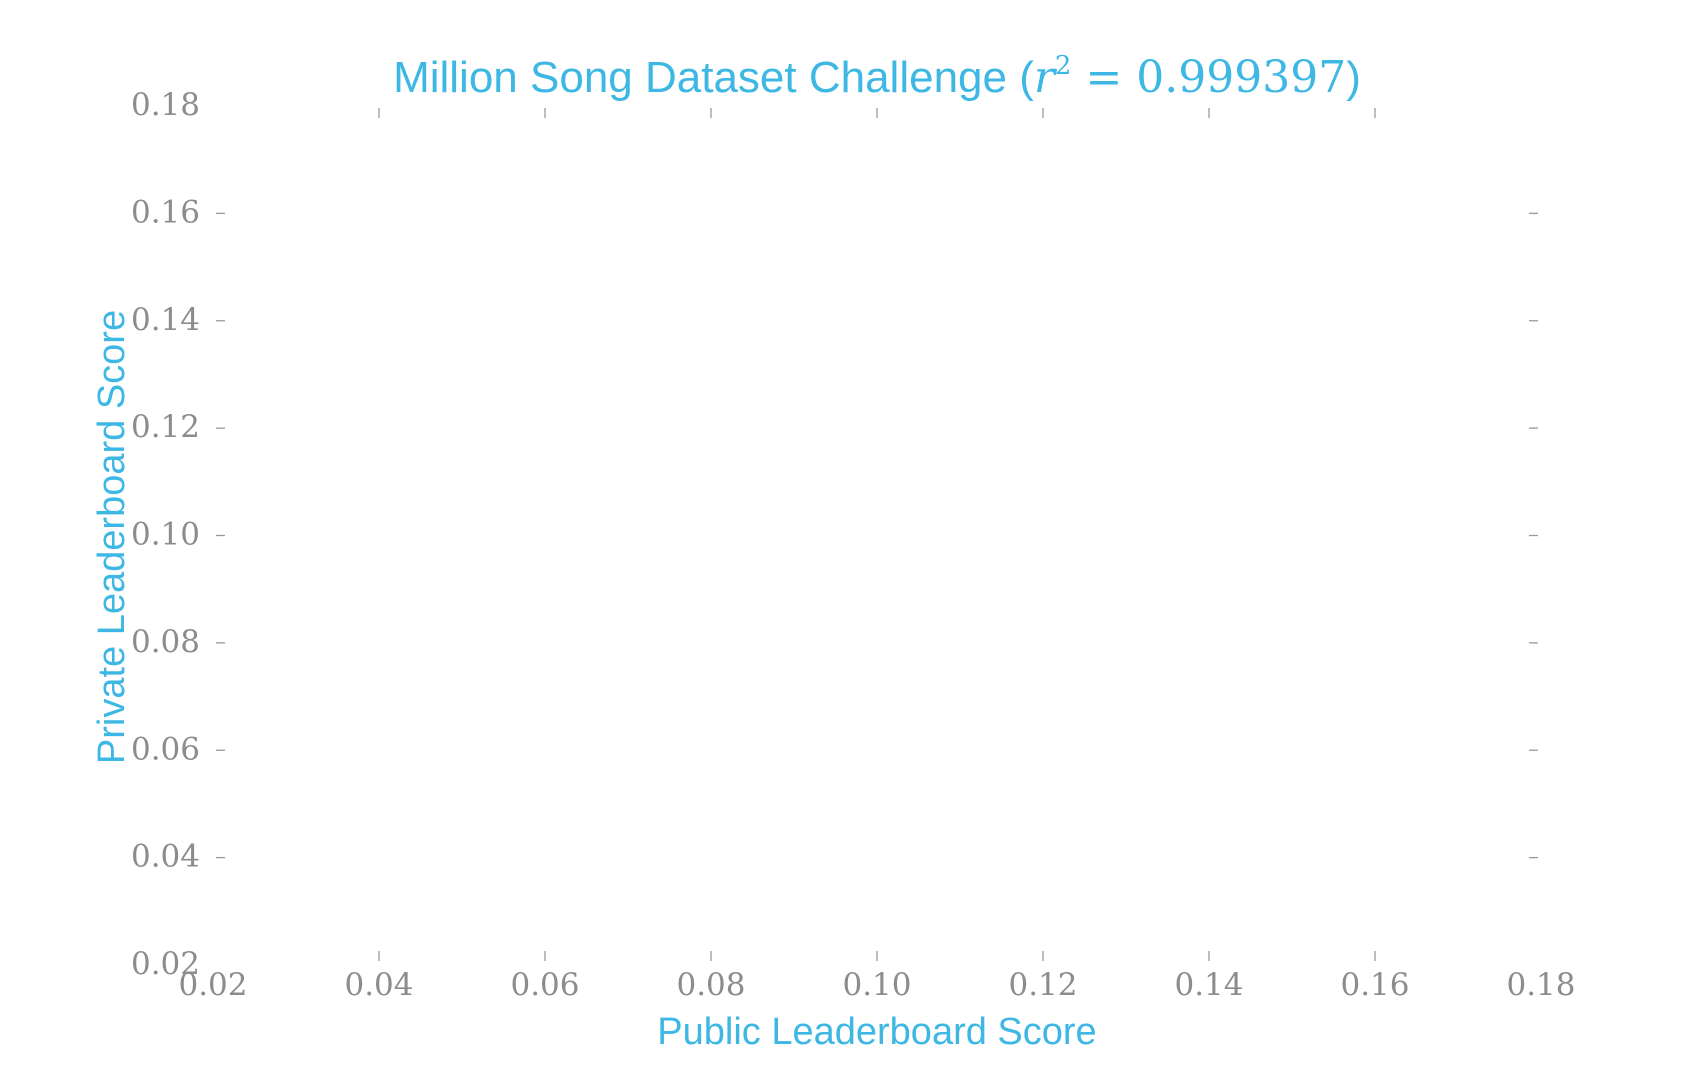  I want to click on x-tick-label: 0.10, so click(876, 985).